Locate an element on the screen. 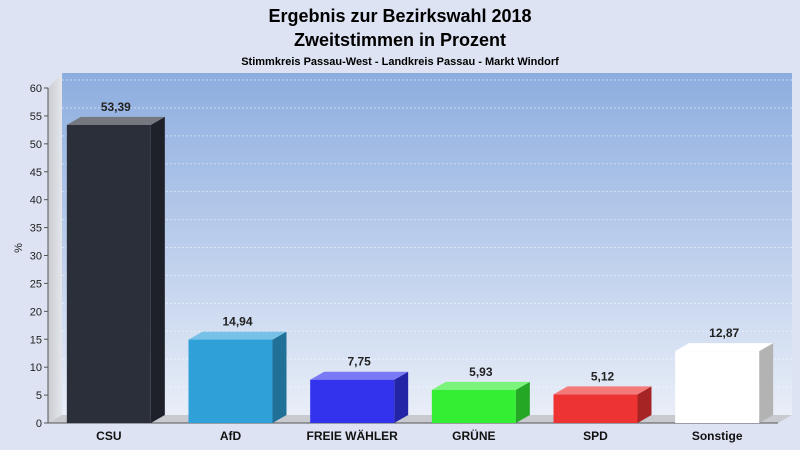 This screenshot has height=450, width=800. value-label: 53,39 is located at coordinates (116, 107).